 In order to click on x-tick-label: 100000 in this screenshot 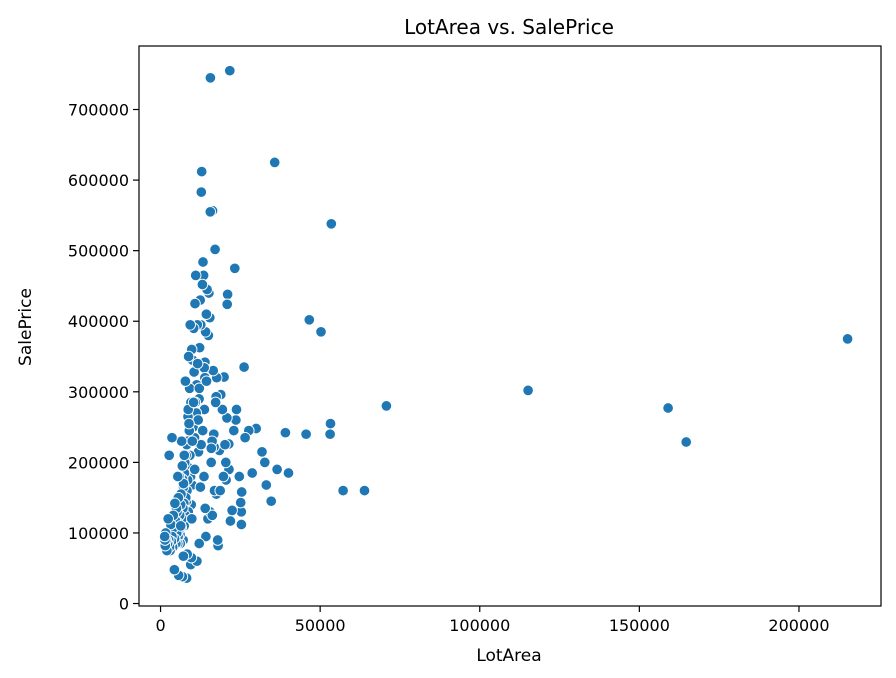, I will do `click(479, 625)`.